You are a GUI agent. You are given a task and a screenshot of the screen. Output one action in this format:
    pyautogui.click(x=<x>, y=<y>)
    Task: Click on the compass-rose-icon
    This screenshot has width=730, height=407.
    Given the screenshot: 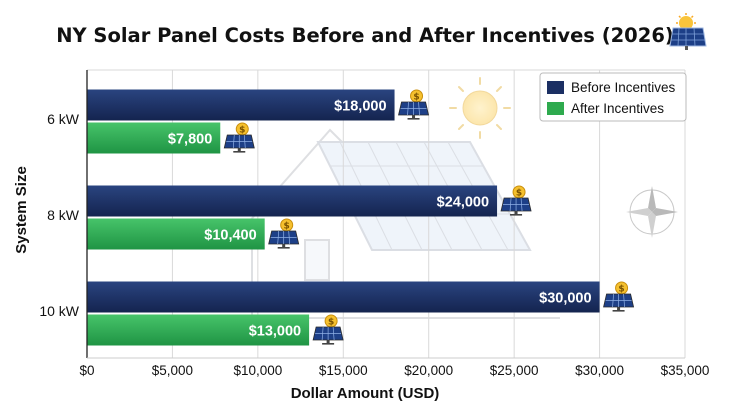 What is the action you would take?
    pyautogui.click(x=652, y=212)
    